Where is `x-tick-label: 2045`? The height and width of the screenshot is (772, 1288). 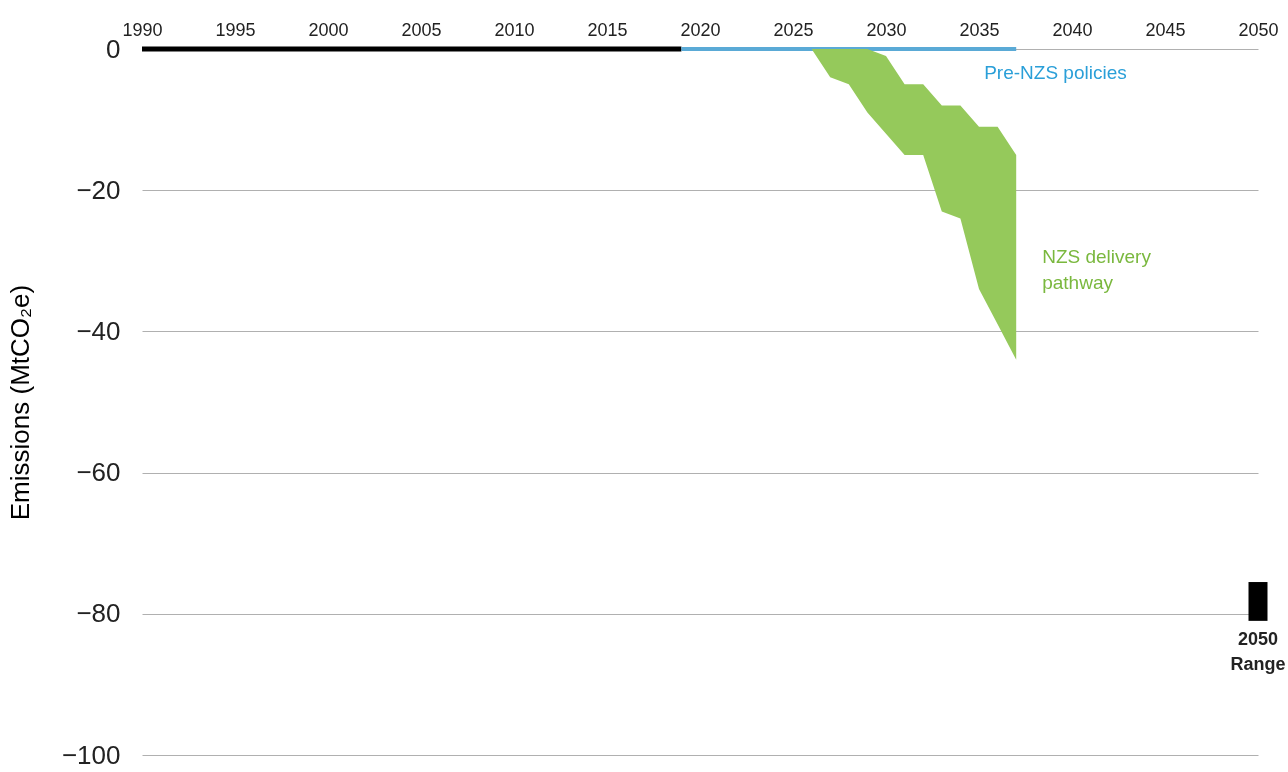 x-tick-label: 2045 is located at coordinates (1165, 29).